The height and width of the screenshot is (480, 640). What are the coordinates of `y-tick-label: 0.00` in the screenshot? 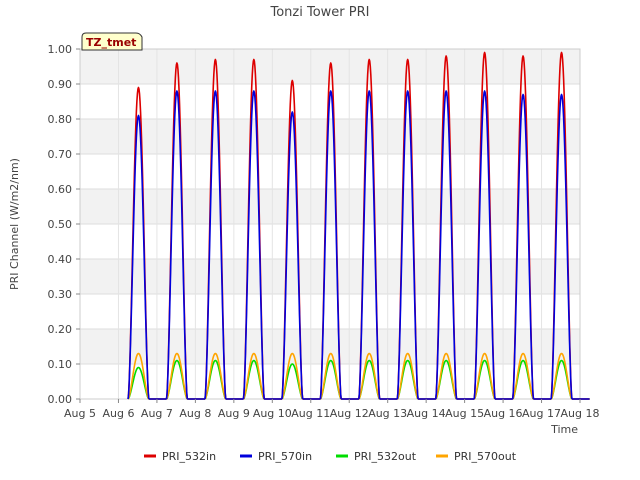 It's located at (60, 399).